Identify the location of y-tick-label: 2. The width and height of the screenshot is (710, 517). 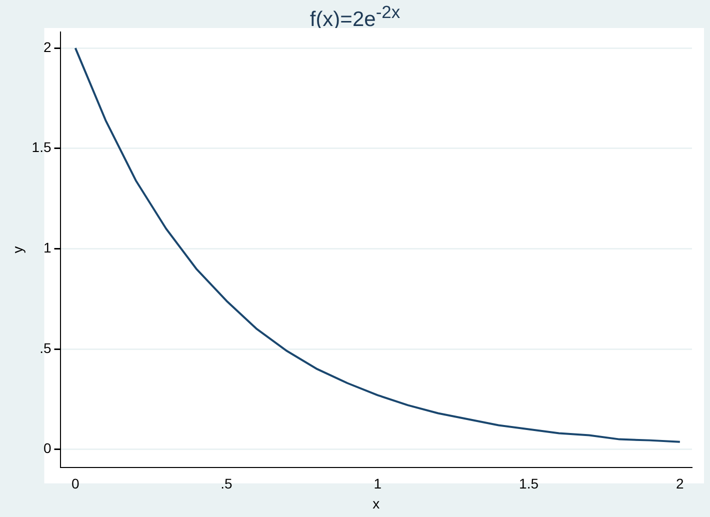
(47, 46).